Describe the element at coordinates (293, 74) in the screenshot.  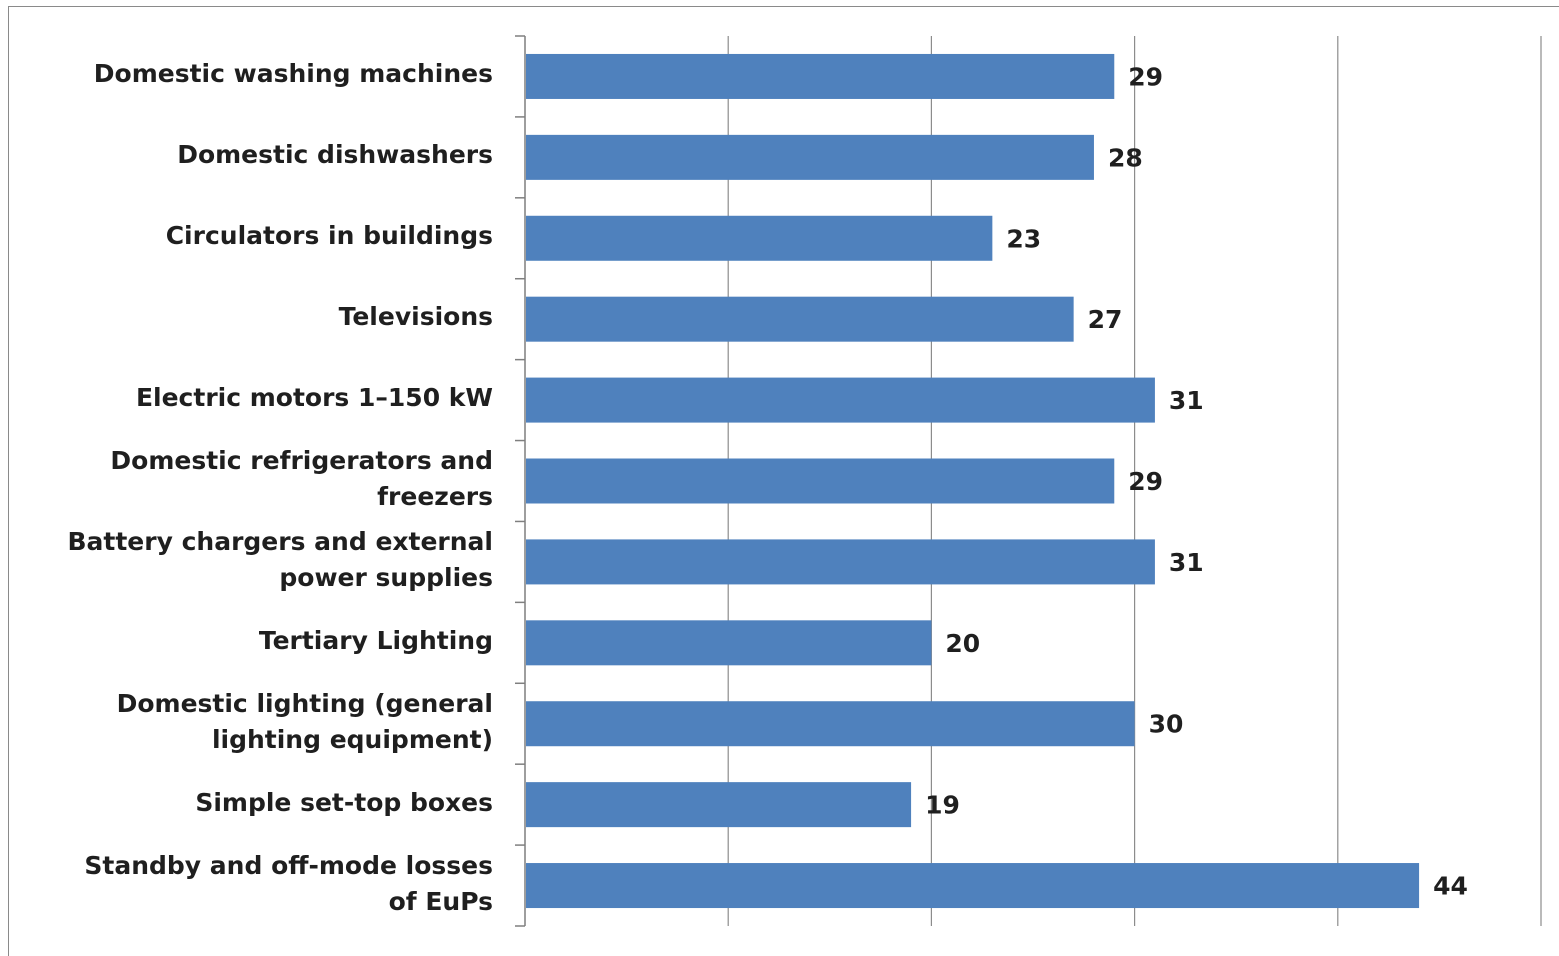
I see `category-label: Domestic washing machines` at that location.